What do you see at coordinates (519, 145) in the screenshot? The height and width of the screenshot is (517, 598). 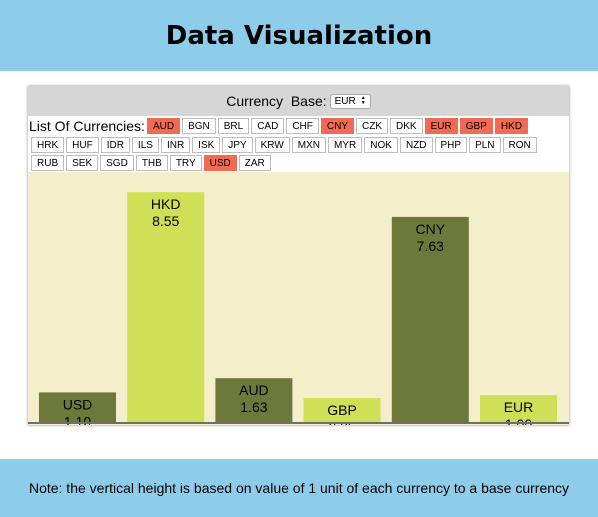 I see `currency-chip-ron: RON` at bounding box center [519, 145].